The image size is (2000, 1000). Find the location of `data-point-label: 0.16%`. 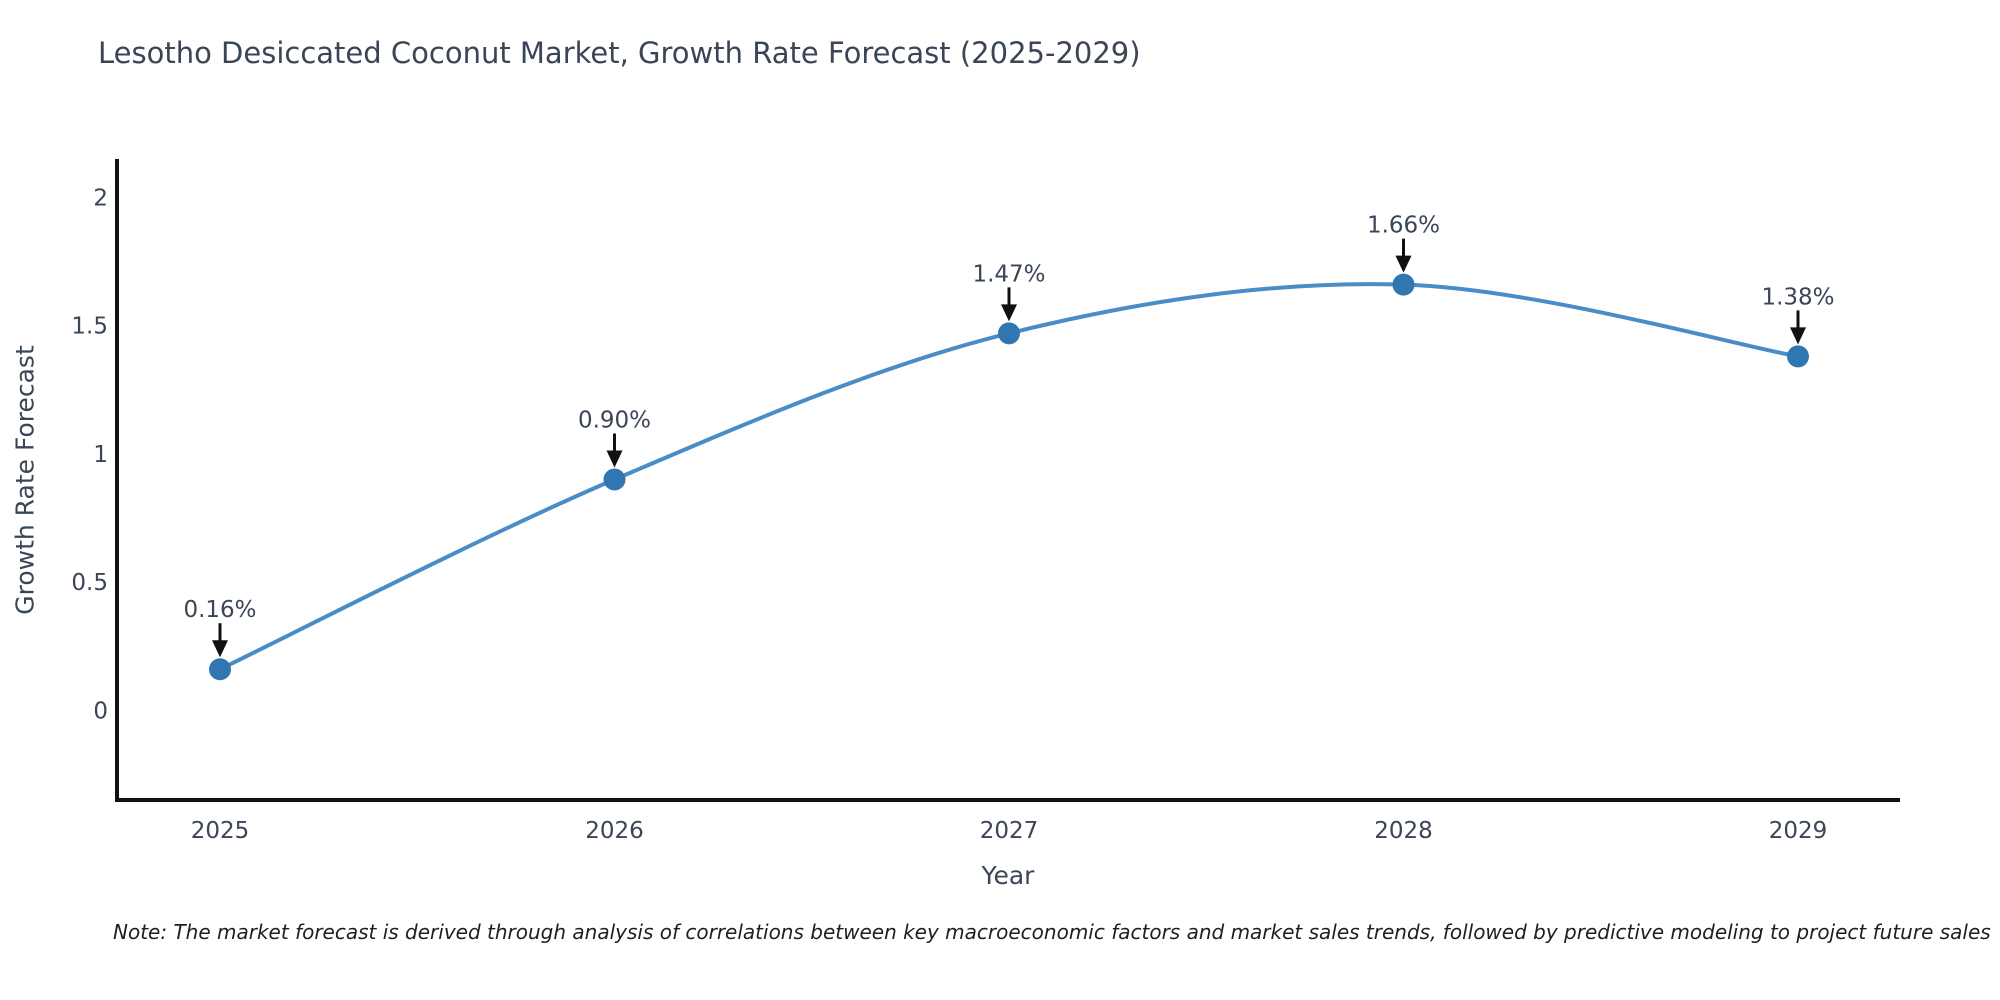

data-point-label: 0.16% is located at coordinates (219, 610).